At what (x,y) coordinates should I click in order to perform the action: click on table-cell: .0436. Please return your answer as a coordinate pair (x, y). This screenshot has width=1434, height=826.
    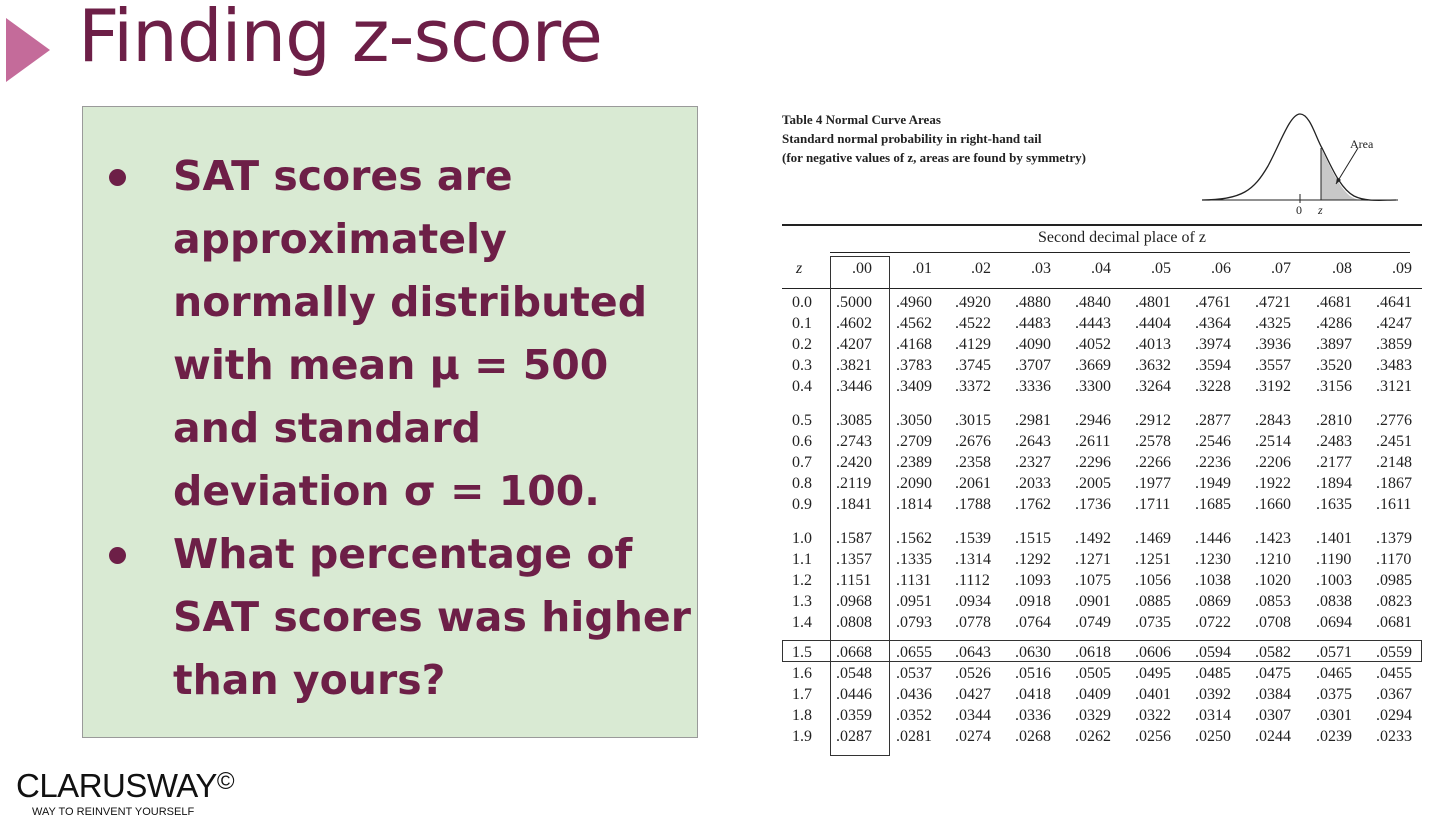
    Looking at the image, I should click on (914, 694).